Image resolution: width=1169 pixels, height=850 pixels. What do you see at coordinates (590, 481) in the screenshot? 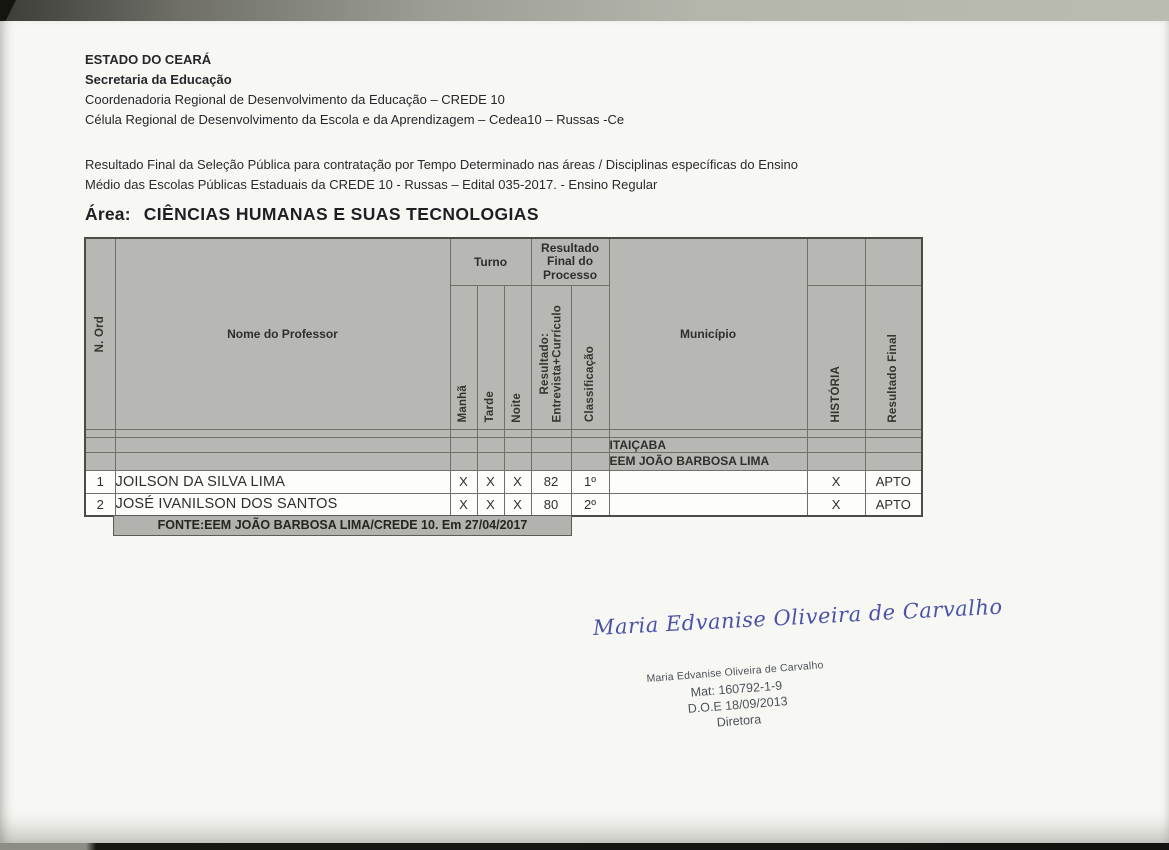
I see `cell-classificacao: 1º` at bounding box center [590, 481].